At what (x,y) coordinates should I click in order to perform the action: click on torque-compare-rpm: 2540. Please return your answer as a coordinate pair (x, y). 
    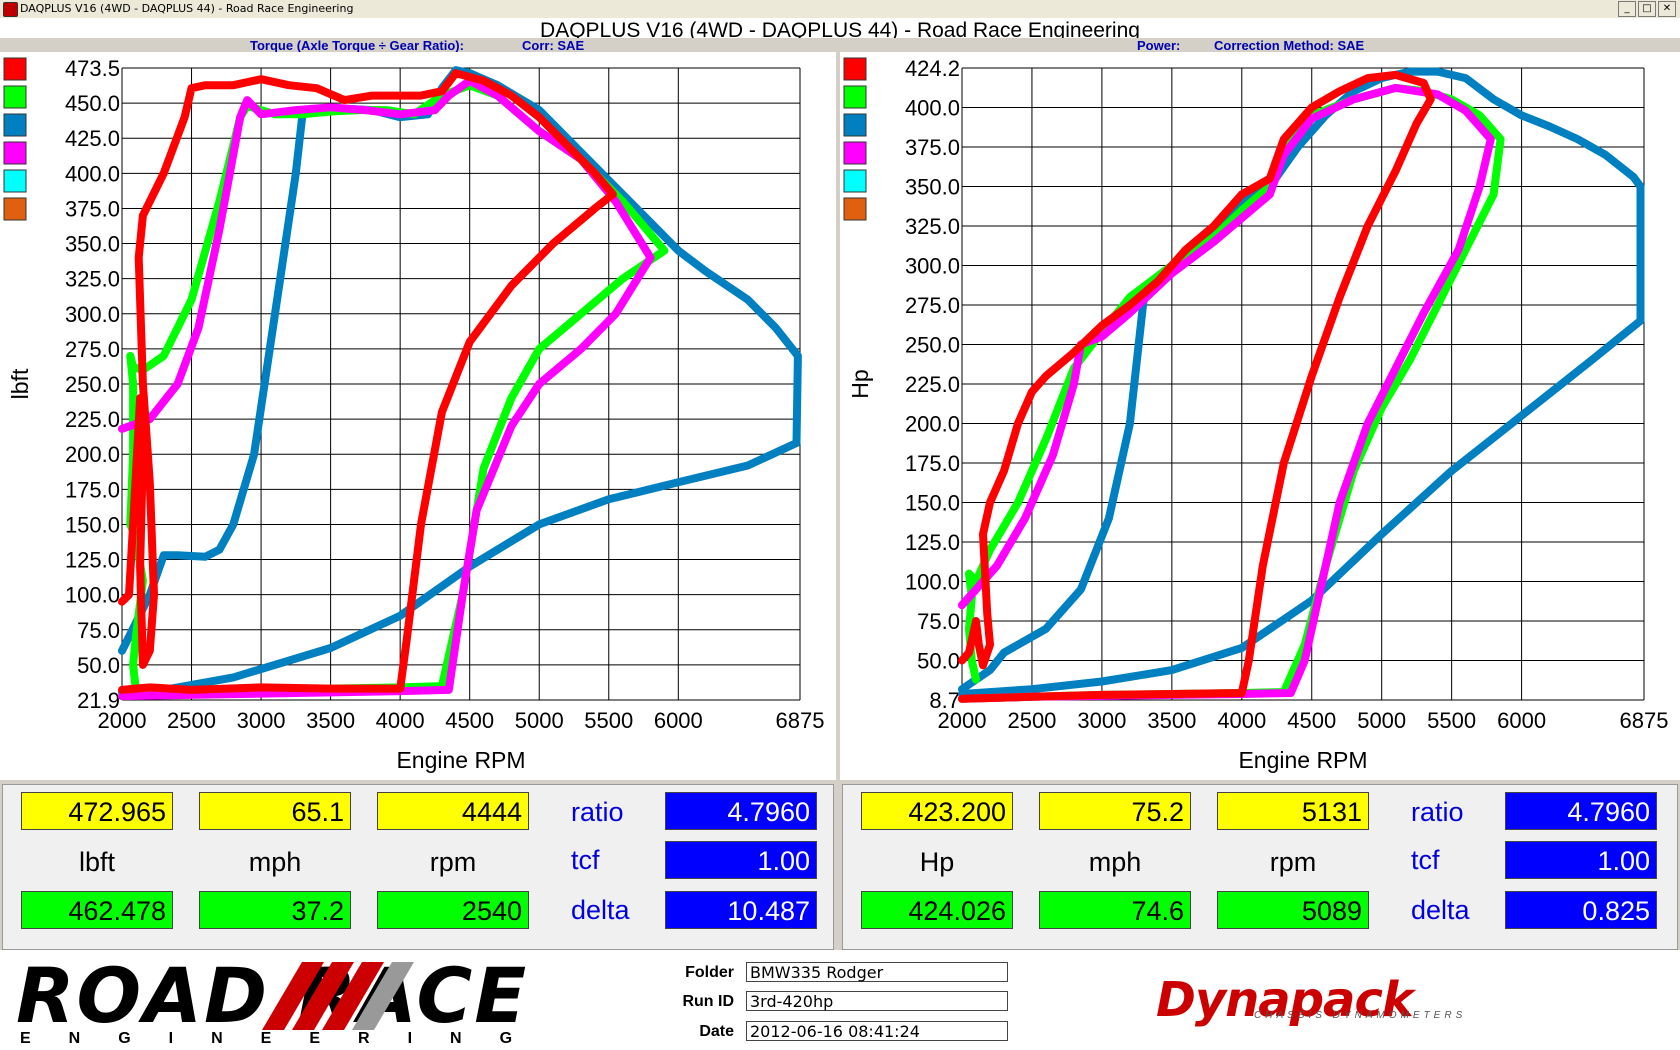
    Looking at the image, I should click on (453, 910).